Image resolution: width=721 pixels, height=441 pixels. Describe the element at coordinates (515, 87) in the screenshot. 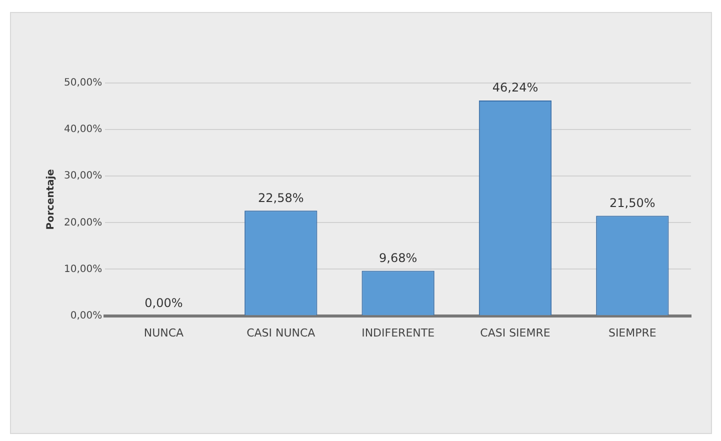

I see `data-label: 46,24%` at that location.